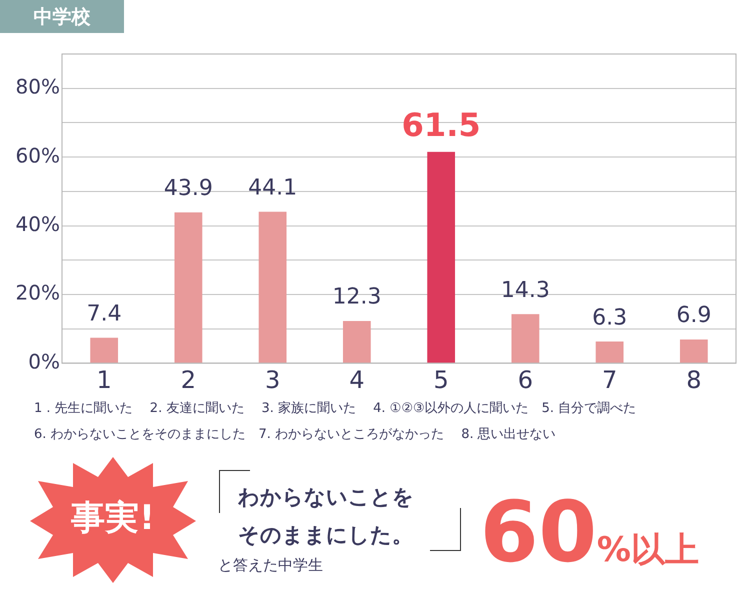 This screenshot has height=590, width=750. What do you see at coordinates (38, 292) in the screenshot?
I see `y-tick-label: 20%` at bounding box center [38, 292].